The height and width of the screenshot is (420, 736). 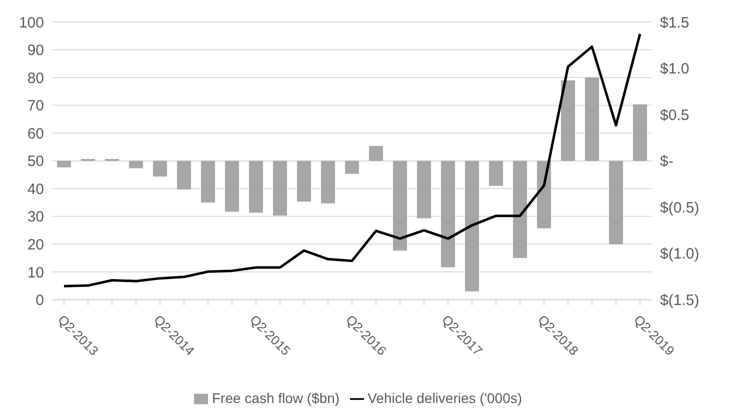 What do you see at coordinates (35, 245) in the screenshot?
I see `y-tick-label: 20` at bounding box center [35, 245].